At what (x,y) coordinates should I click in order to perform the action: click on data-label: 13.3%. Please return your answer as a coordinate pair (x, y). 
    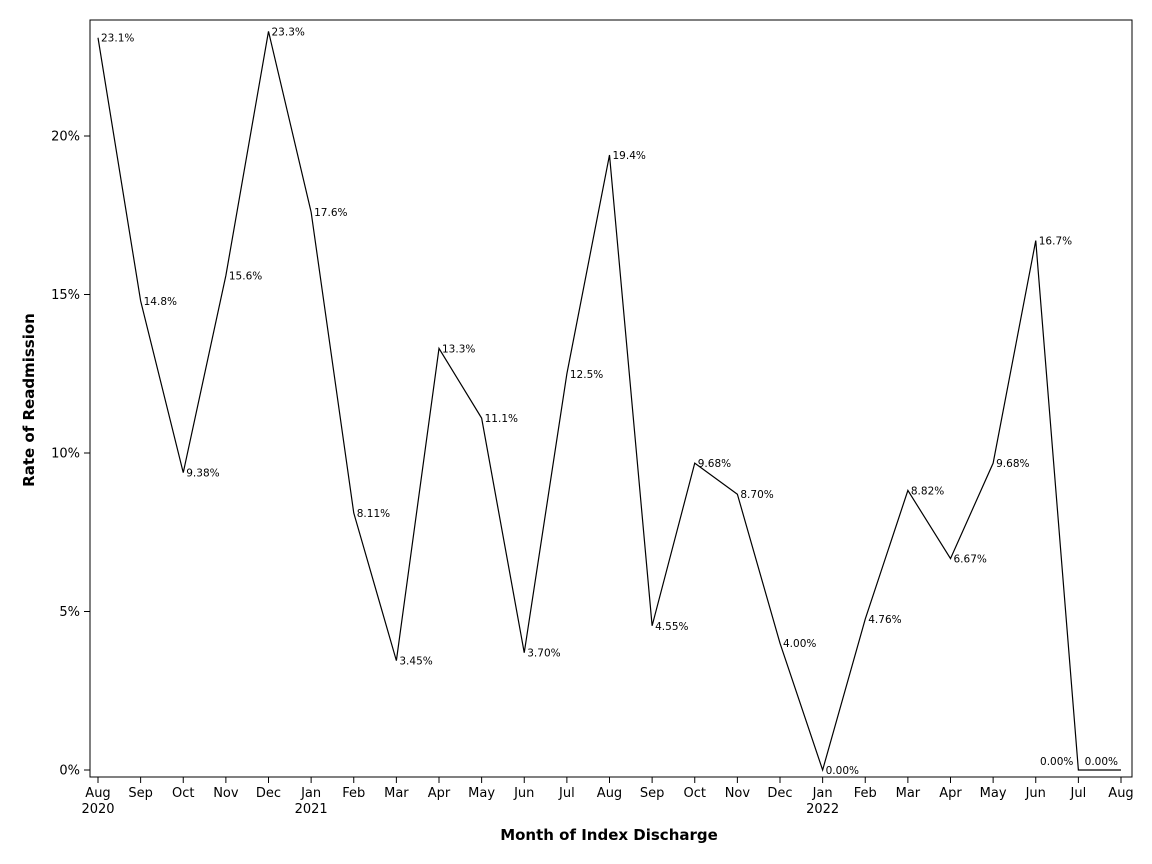
    Looking at the image, I should click on (458, 349).